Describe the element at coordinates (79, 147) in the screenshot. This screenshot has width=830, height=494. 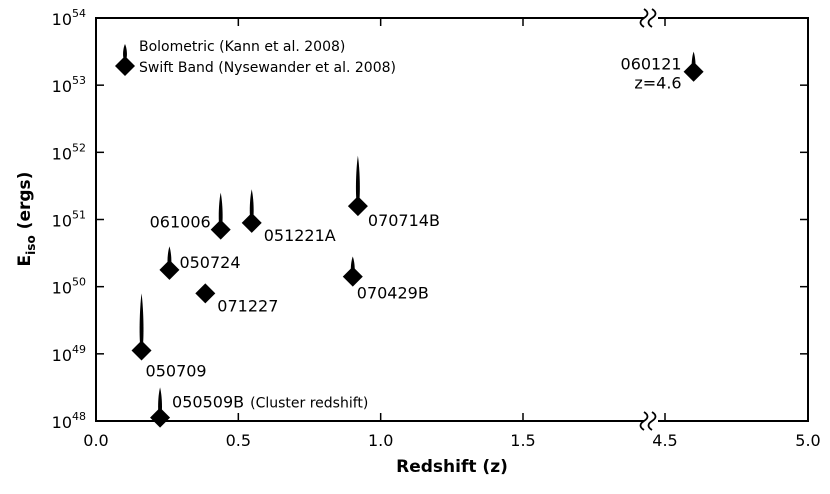
I see `y-tick-exponent: 52` at that location.